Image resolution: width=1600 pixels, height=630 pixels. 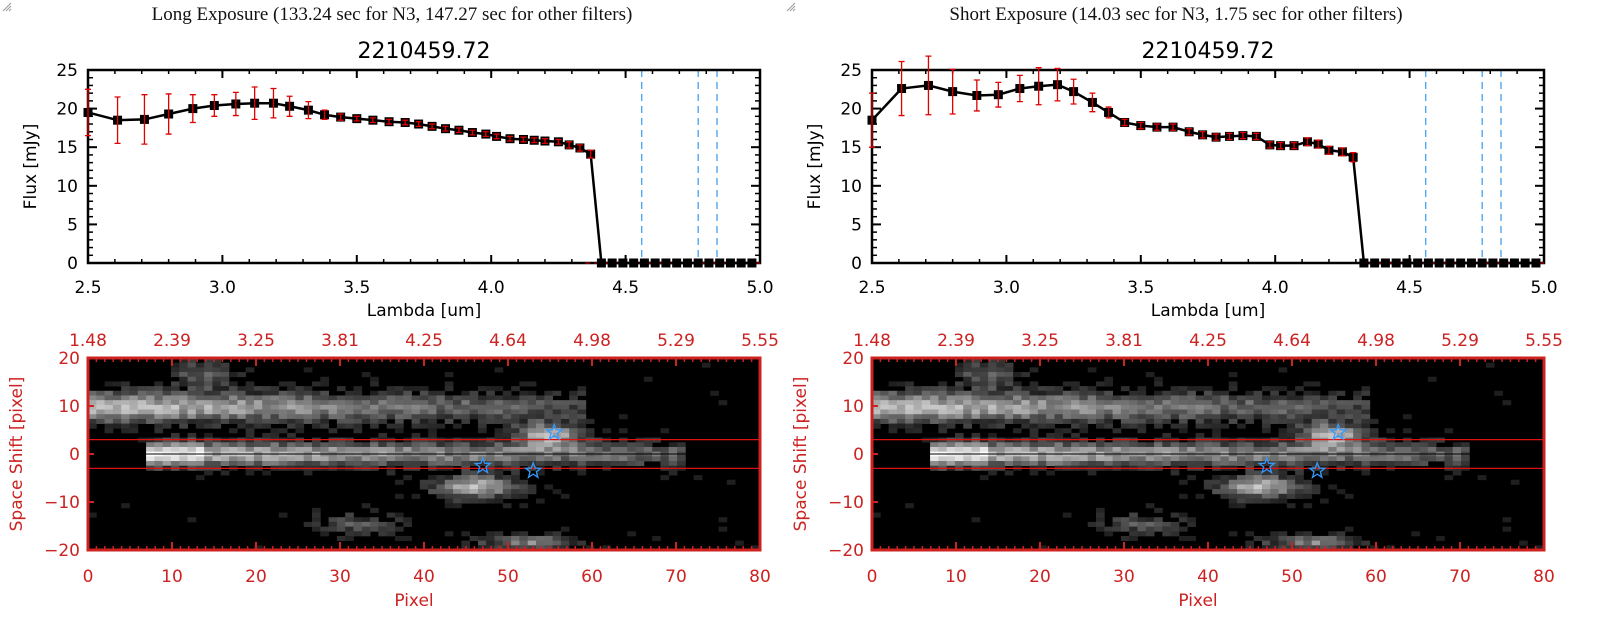 What do you see at coordinates (67, 187) in the screenshot?
I see `y-tick-label: 10` at bounding box center [67, 187].